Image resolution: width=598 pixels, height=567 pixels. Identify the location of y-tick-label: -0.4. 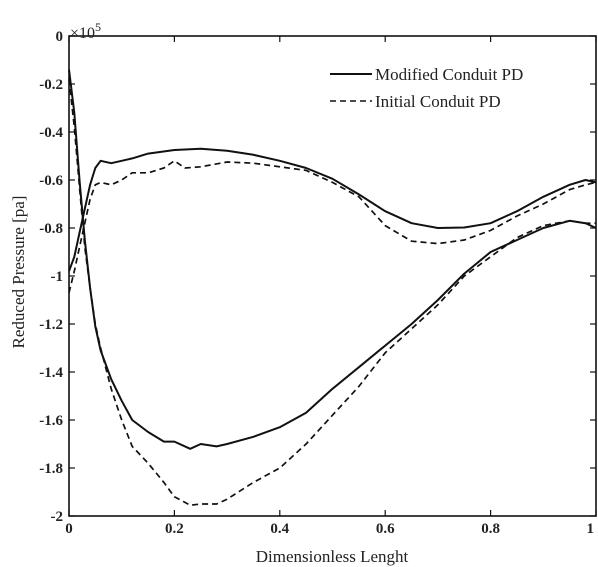
(51, 133).